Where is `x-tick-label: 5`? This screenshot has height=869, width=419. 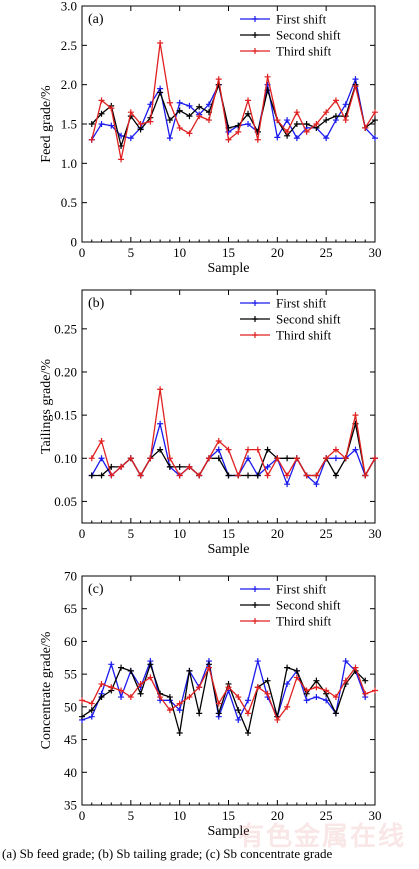
x-tick-label: 5 is located at coordinates (131, 533).